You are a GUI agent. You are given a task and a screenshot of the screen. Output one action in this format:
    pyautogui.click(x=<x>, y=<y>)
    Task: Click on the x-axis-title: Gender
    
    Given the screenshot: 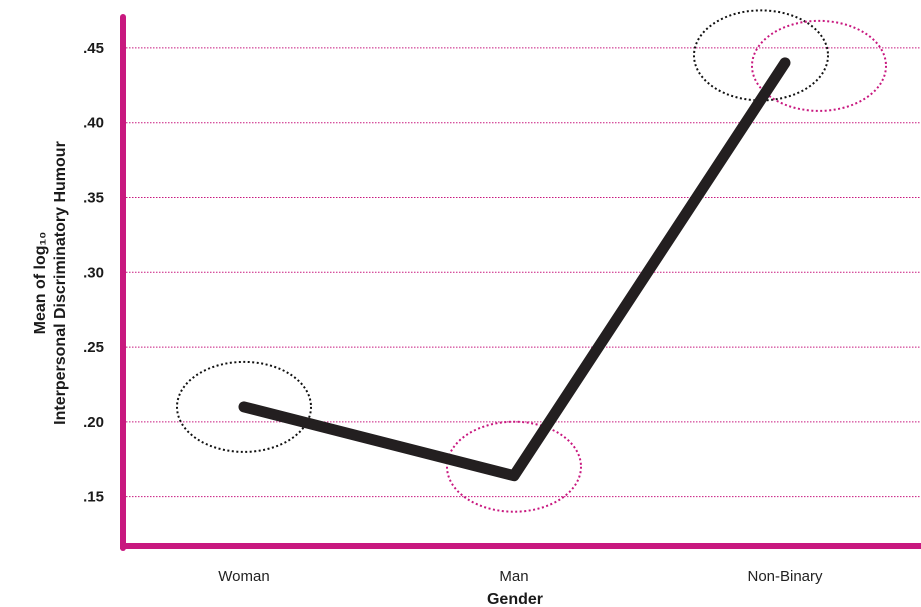 What is the action you would take?
    pyautogui.click(x=515, y=599)
    